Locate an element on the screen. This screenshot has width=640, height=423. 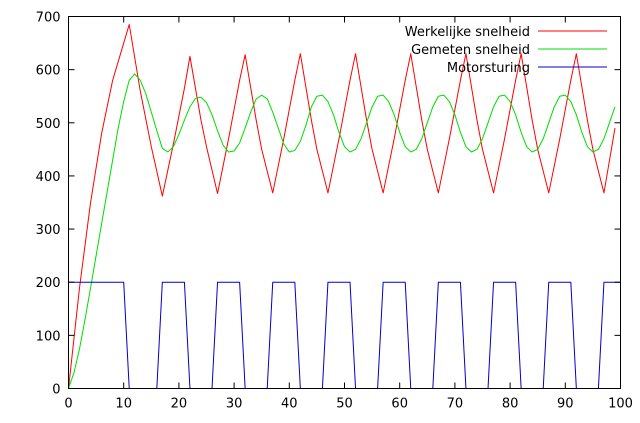
x-tick-label: 30 is located at coordinates (234, 404).